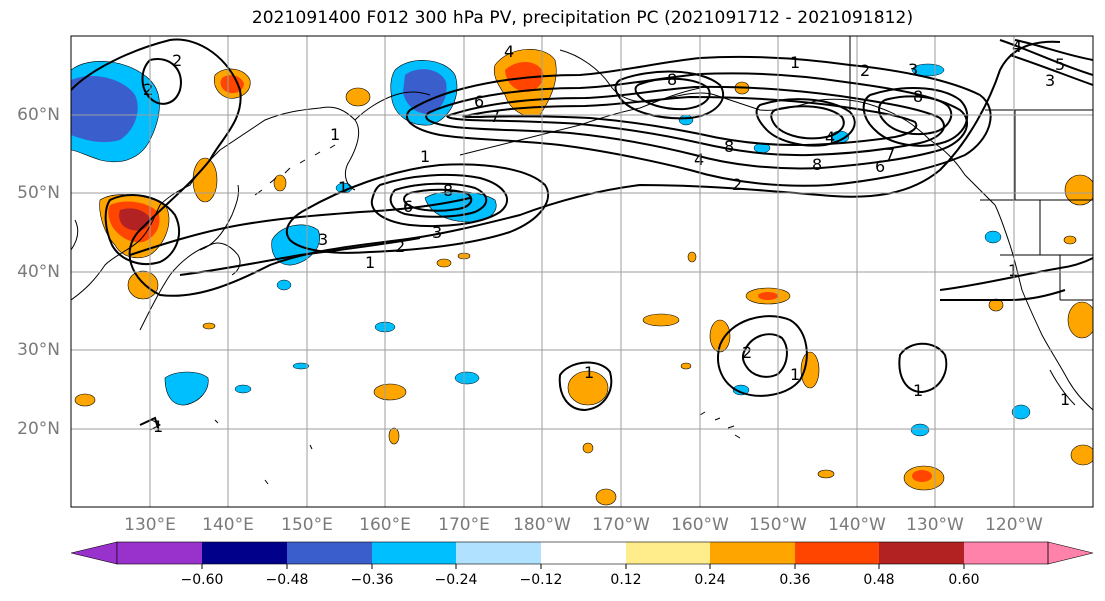  Describe the element at coordinates (778, 525) in the screenshot. I see `lon-tick-label: 150°W` at that location.